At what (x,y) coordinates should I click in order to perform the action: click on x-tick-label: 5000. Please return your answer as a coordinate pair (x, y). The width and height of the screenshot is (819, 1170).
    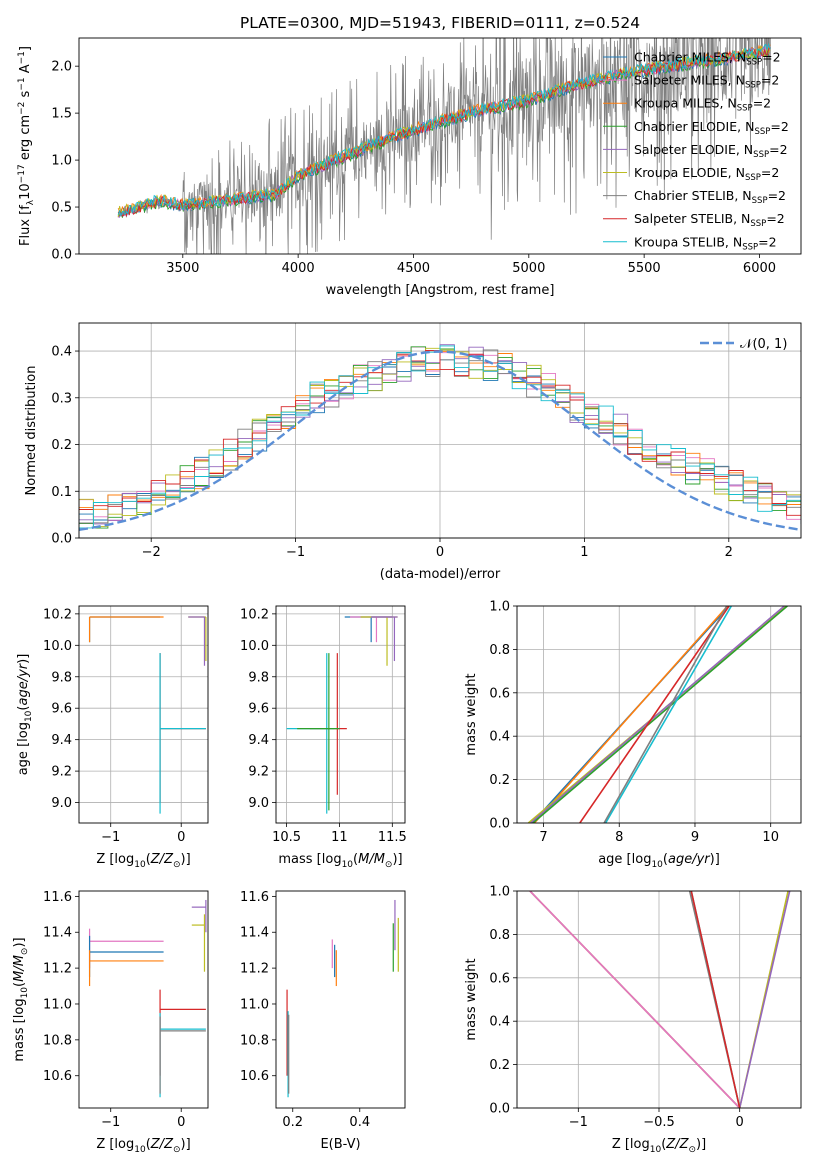
    Looking at the image, I should click on (528, 268).